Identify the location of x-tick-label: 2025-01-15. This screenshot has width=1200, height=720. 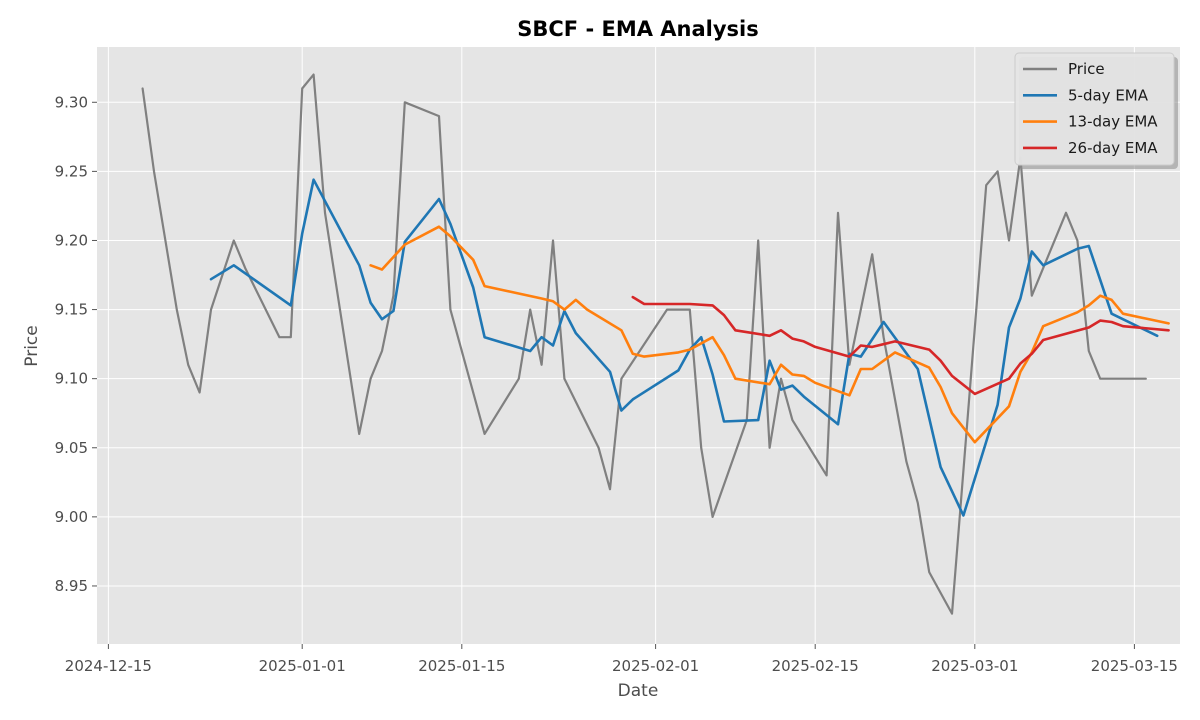
(461, 666).